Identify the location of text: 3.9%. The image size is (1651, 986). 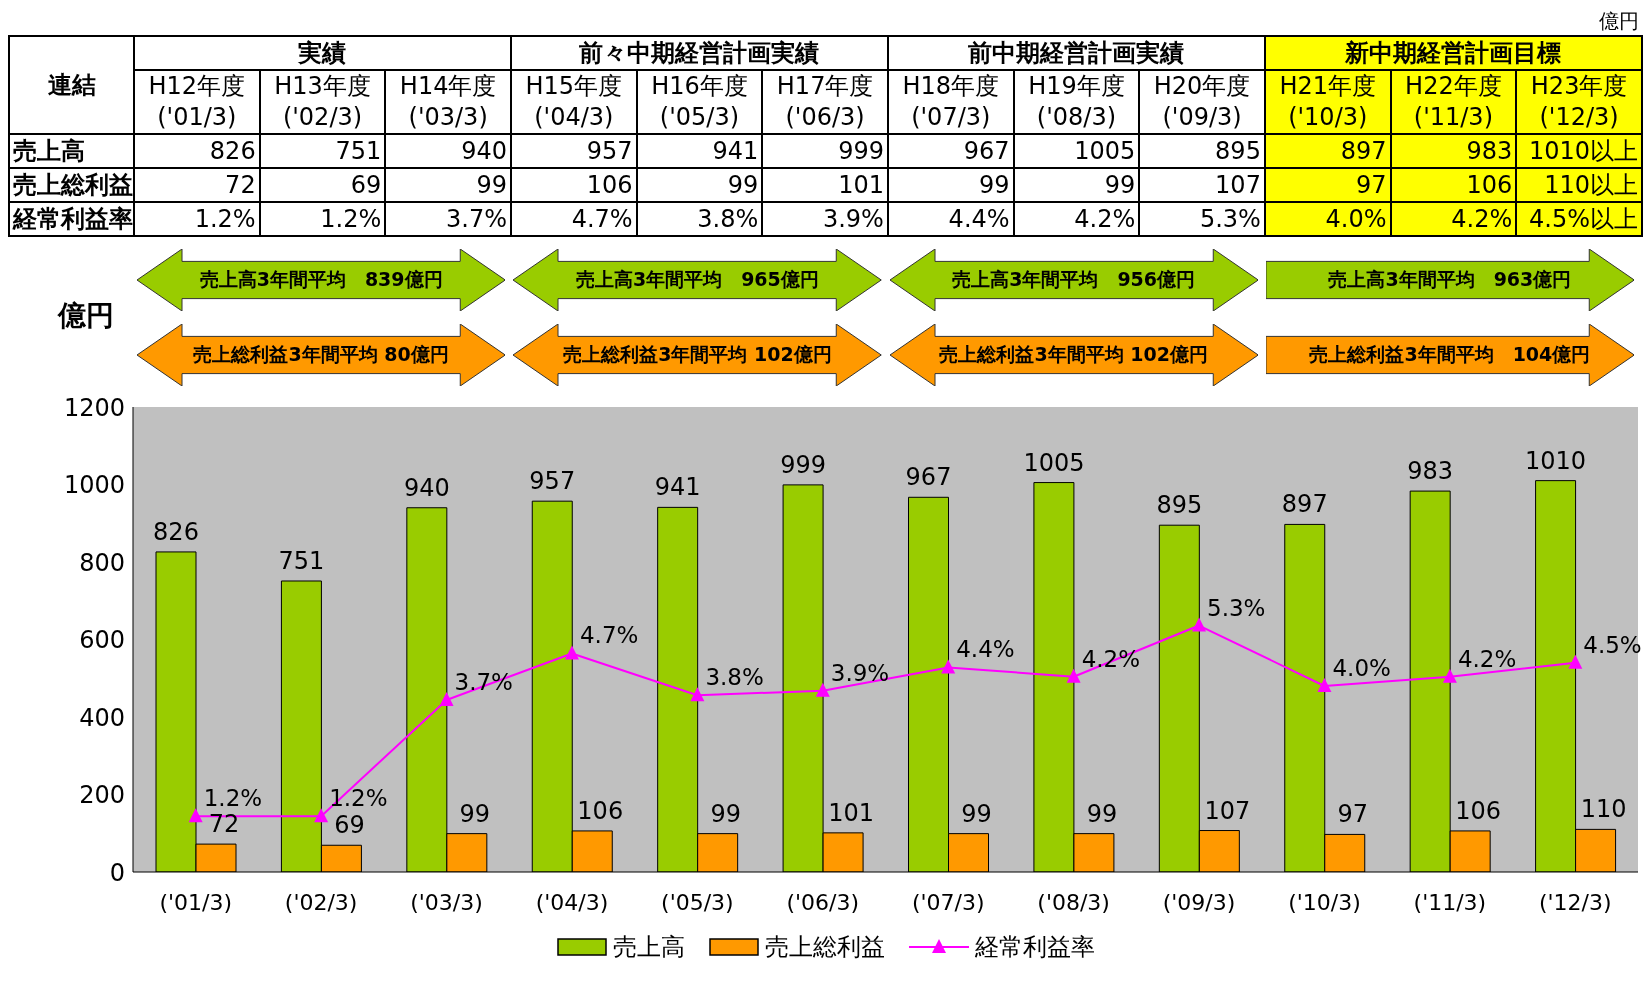
(853, 219).